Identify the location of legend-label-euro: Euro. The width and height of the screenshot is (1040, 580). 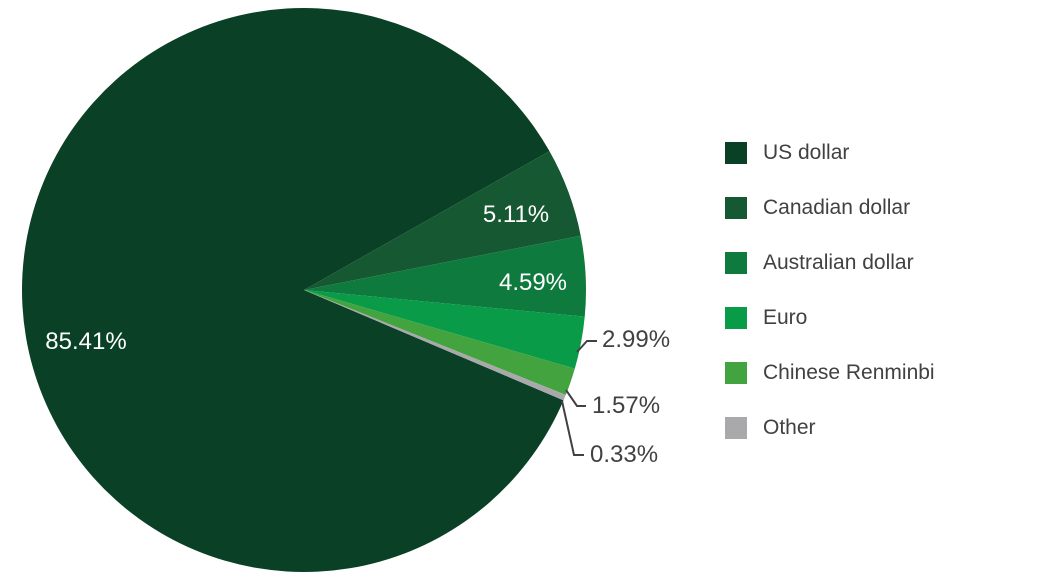
(785, 317).